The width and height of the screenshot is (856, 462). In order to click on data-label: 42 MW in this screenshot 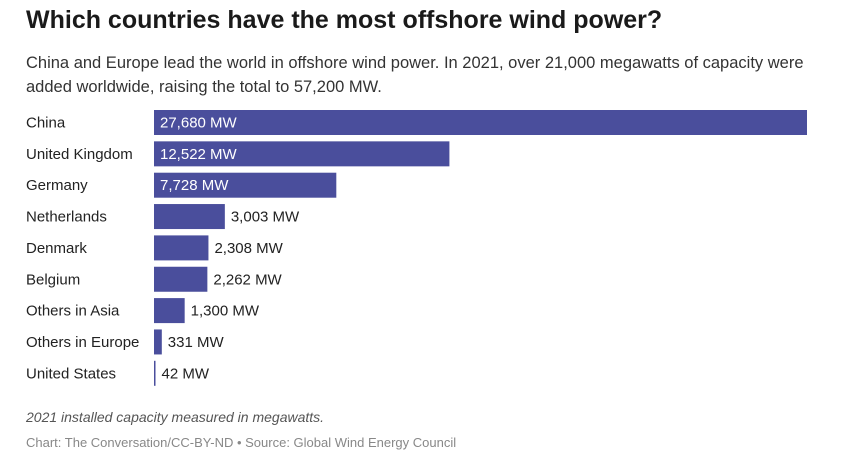, I will do `click(186, 373)`.